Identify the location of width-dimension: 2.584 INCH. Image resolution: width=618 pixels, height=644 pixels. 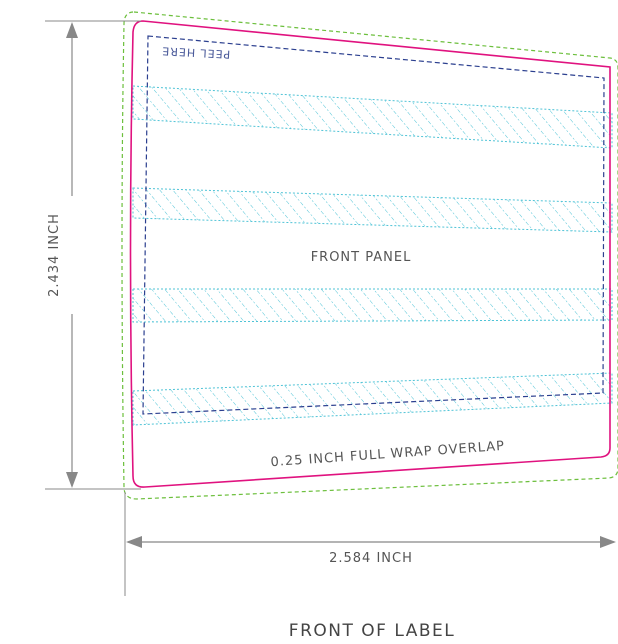
(370, 544).